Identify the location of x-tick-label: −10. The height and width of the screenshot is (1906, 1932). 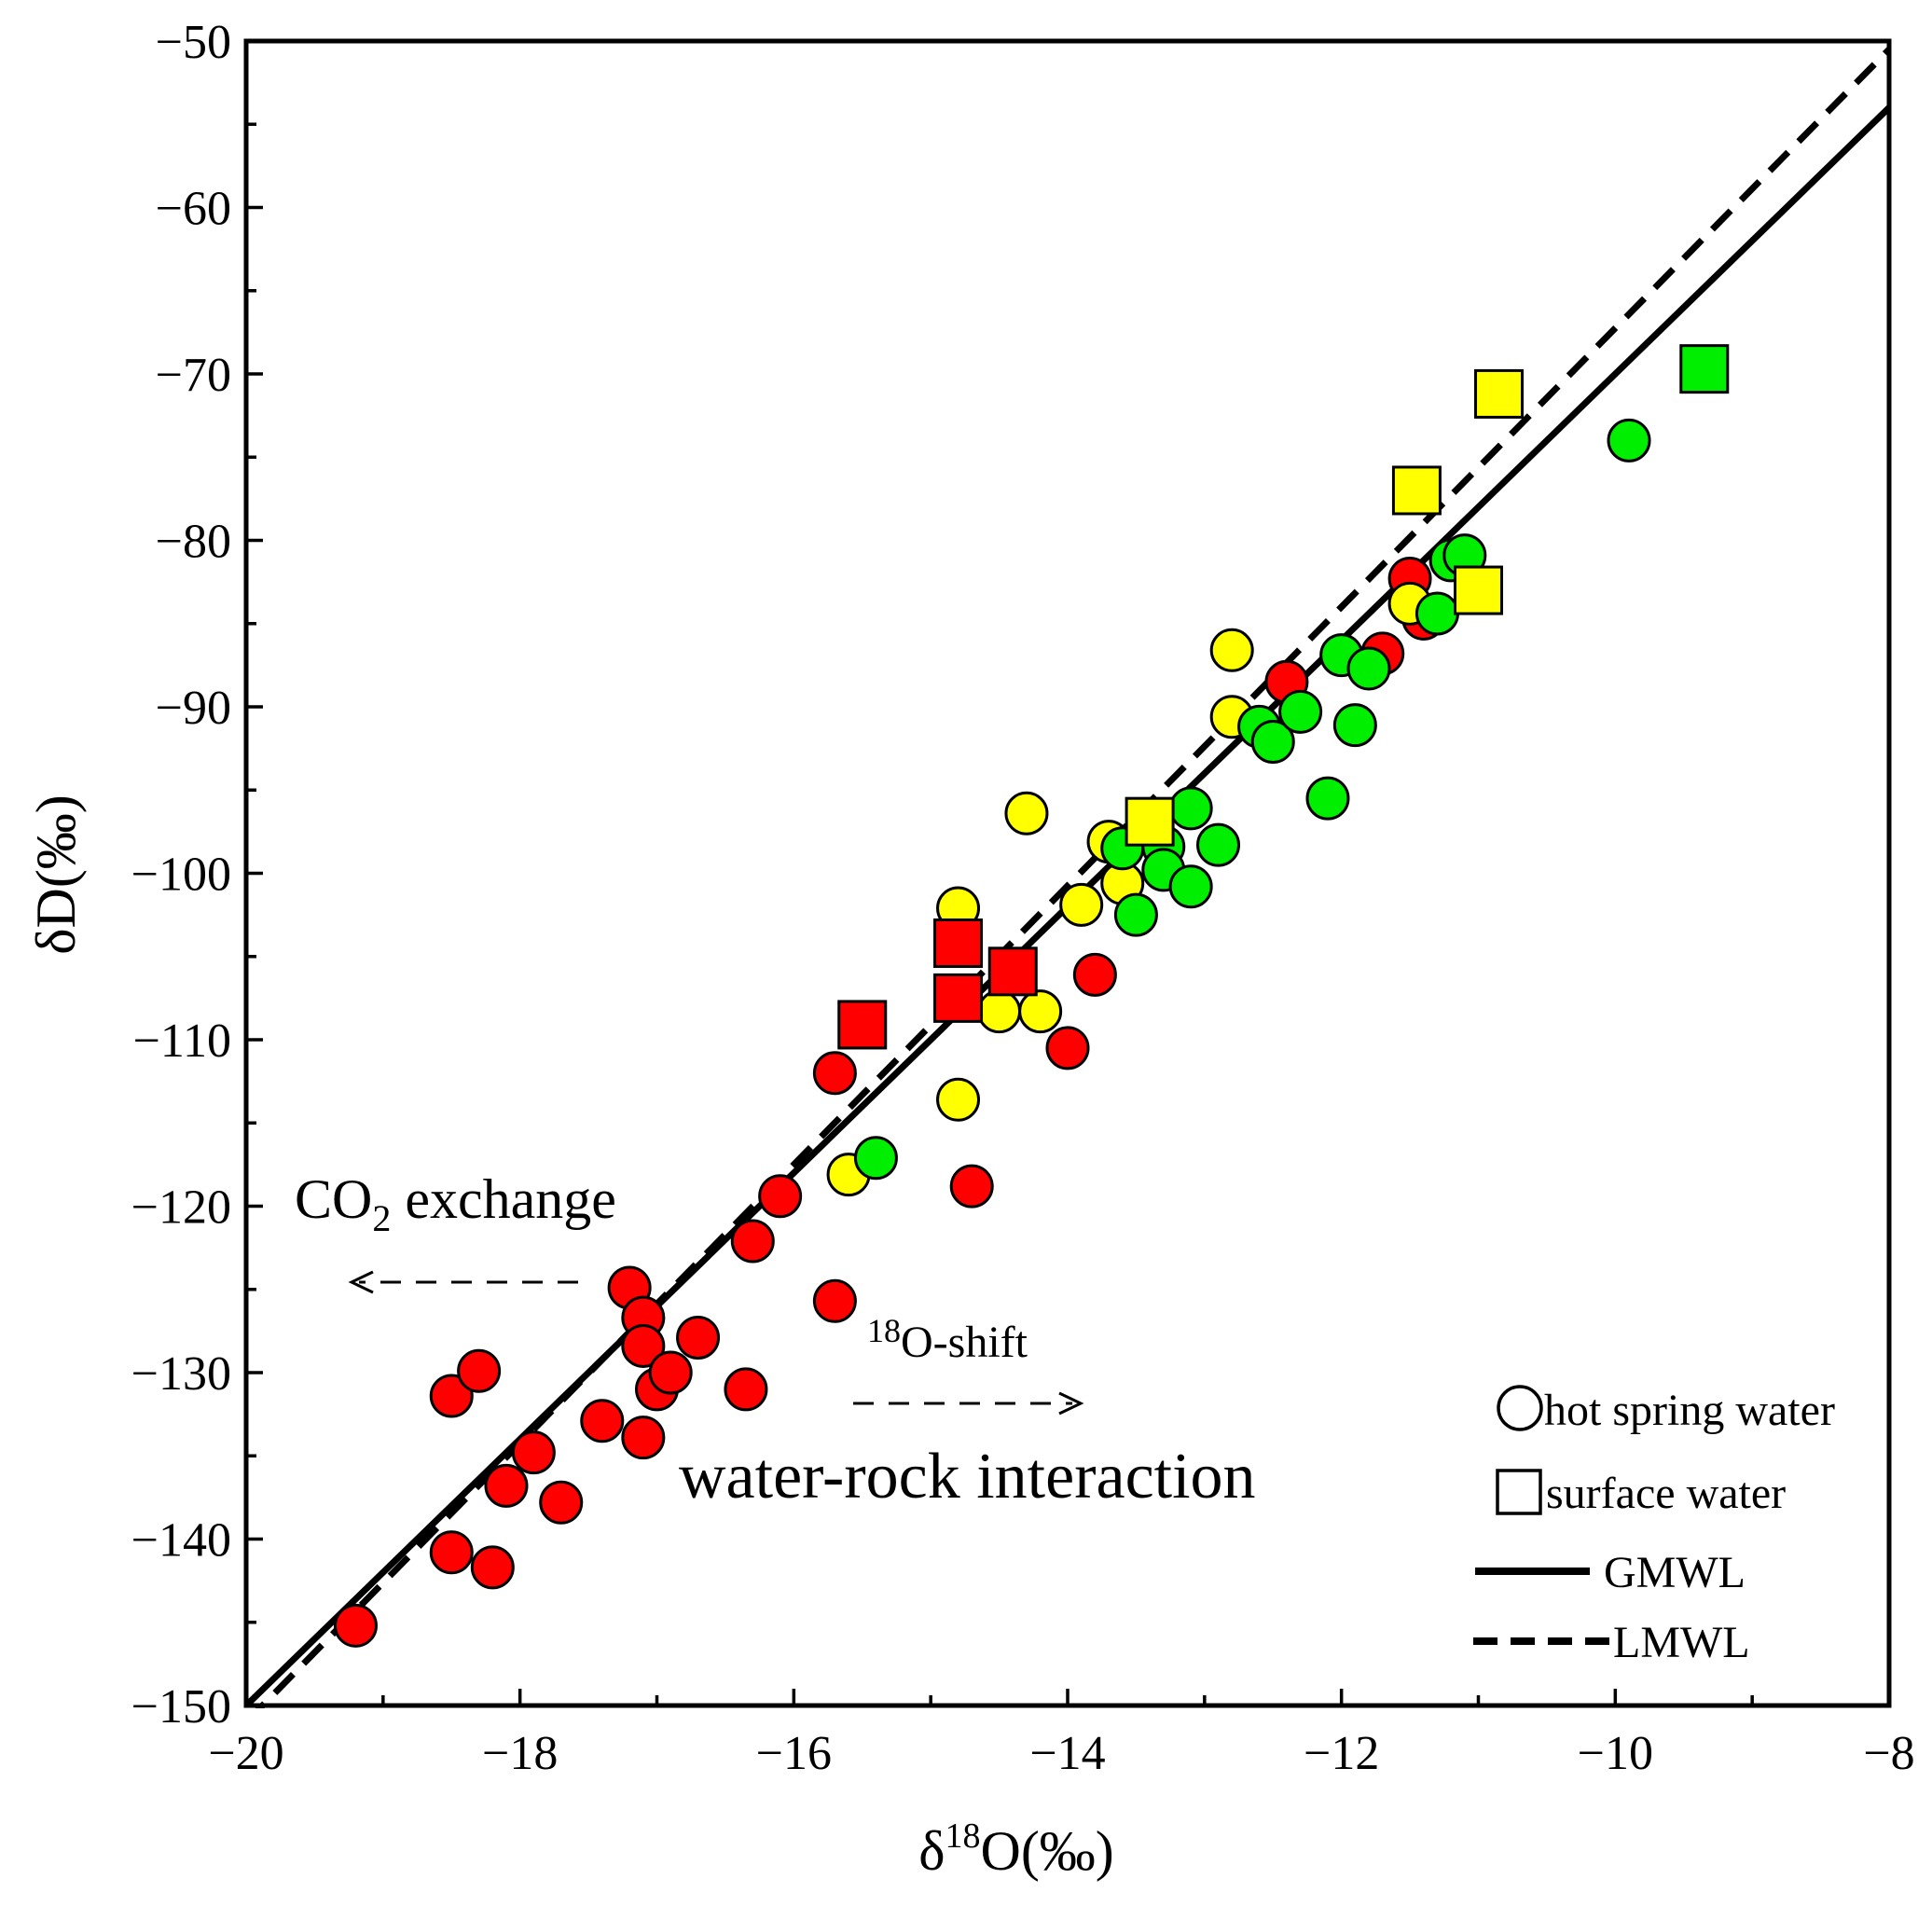
(1616, 1754).